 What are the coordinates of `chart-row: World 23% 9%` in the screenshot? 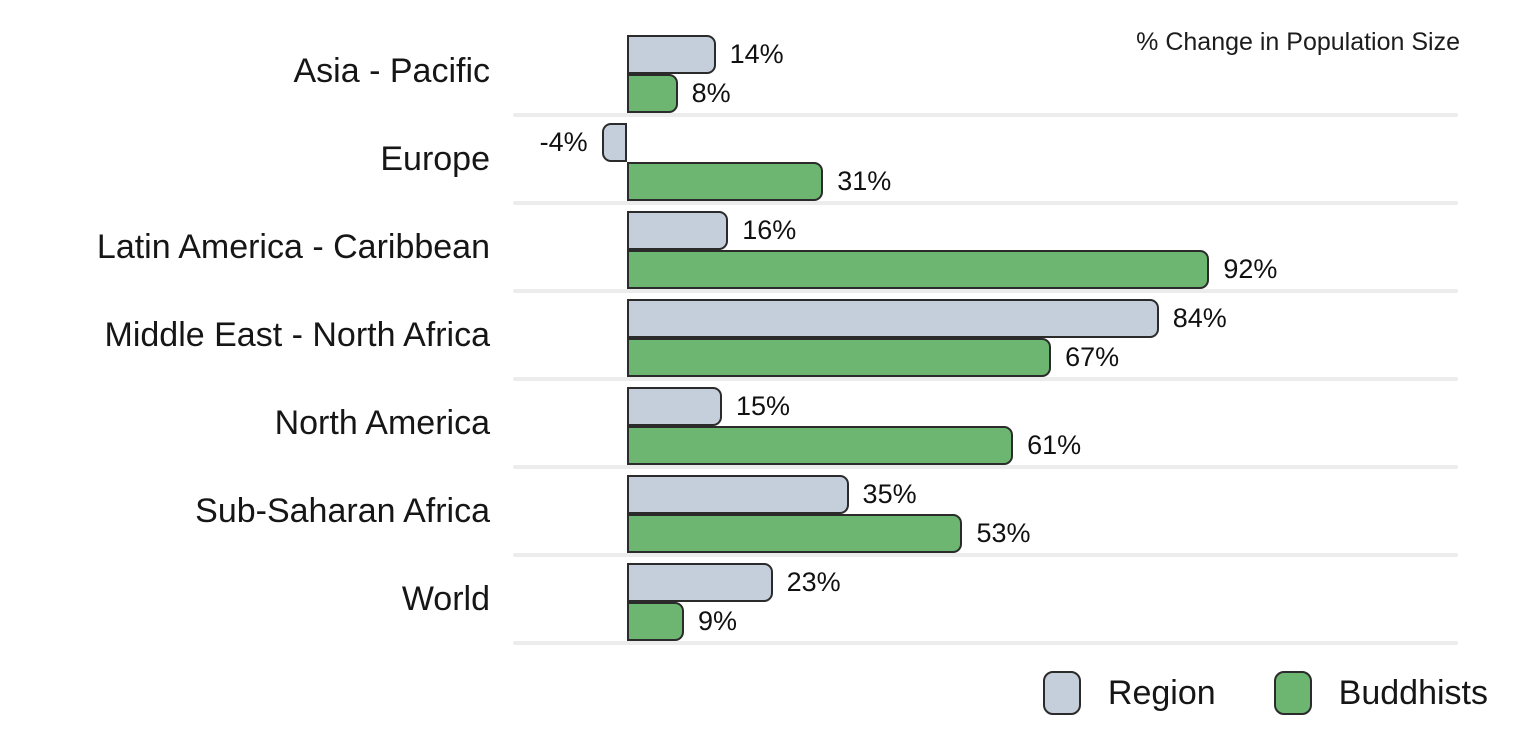 It's located at (768, 602).